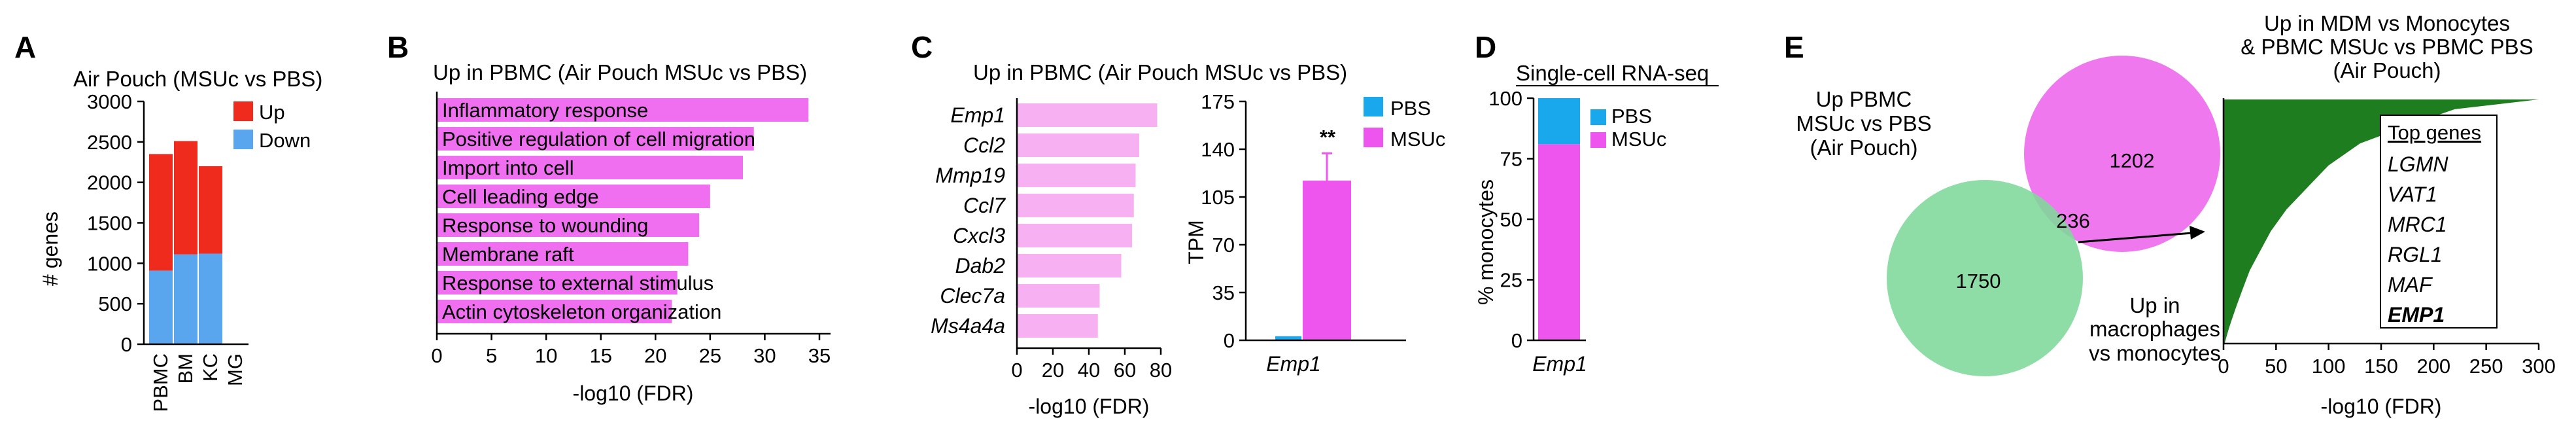 Image resolution: width=2576 pixels, height=445 pixels. I want to click on gene-label-ms4a4a: Ms4a4a, so click(968, 326).